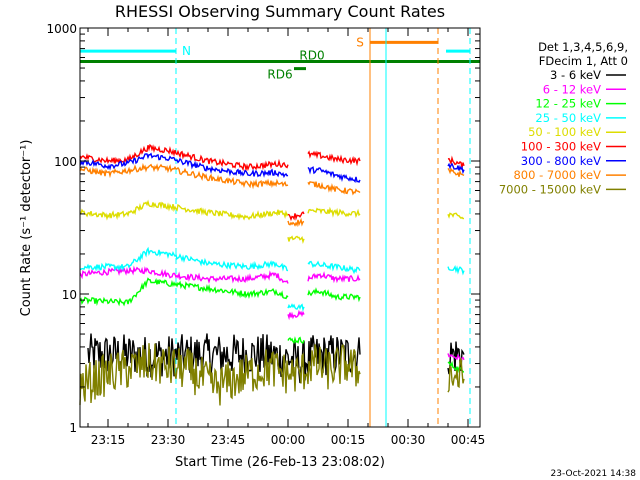 The image size is (640, 480). Describe the element at coordinates (26, 228) in the screenshot. I see `y-axis-label: Count Rate (s⁻¹ detector⁻¹)` at that location.